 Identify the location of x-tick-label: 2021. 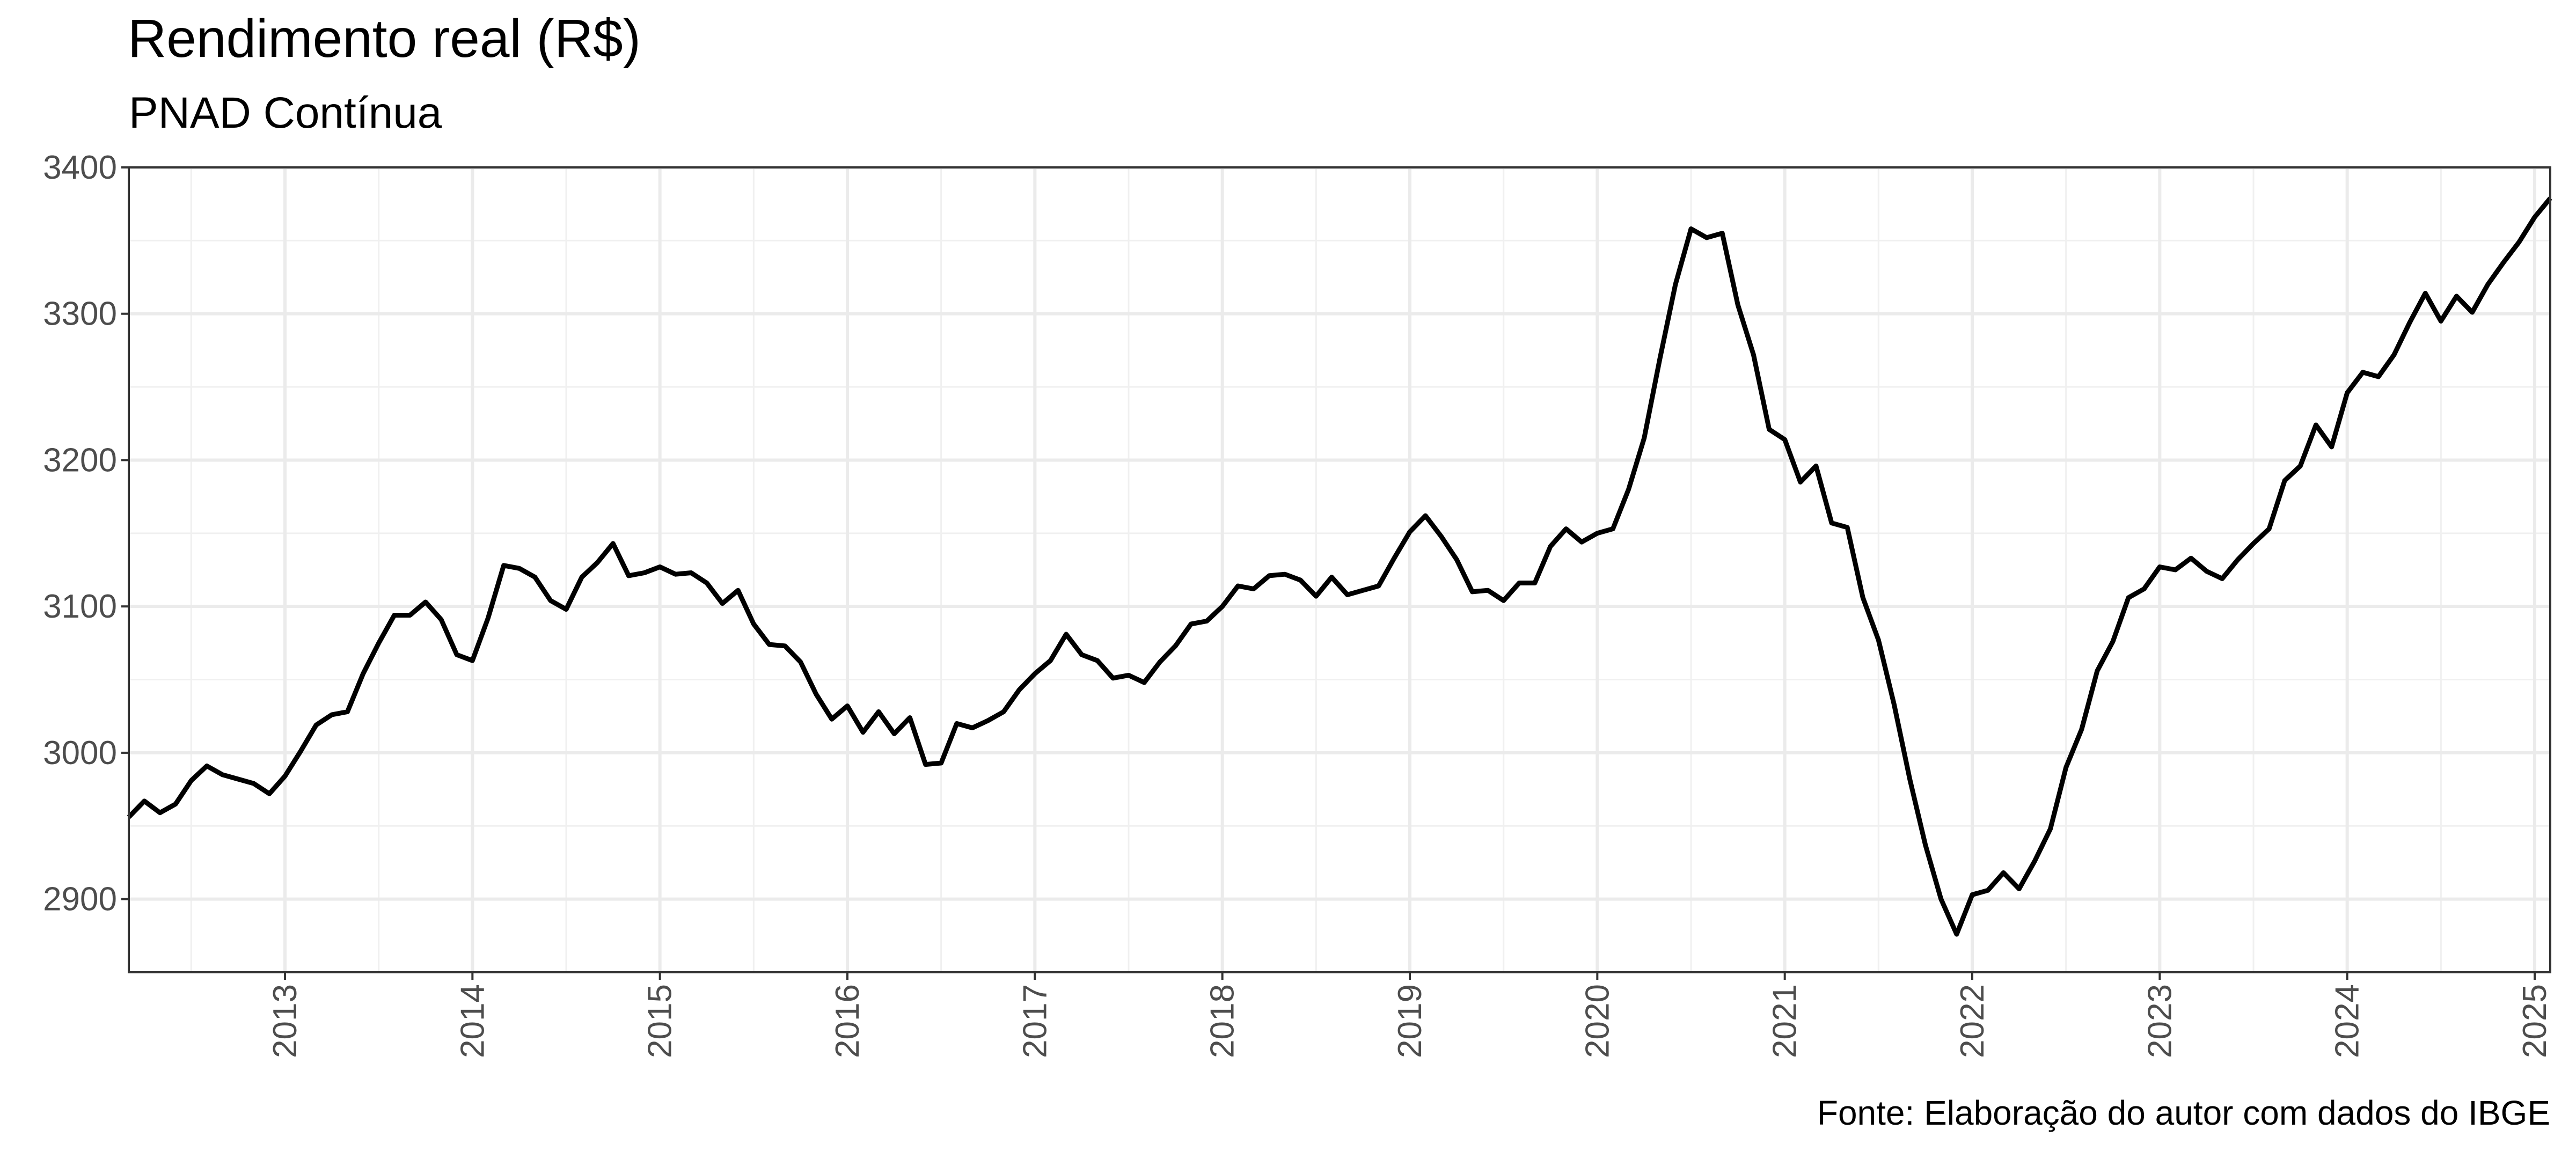
(1785, 1021).